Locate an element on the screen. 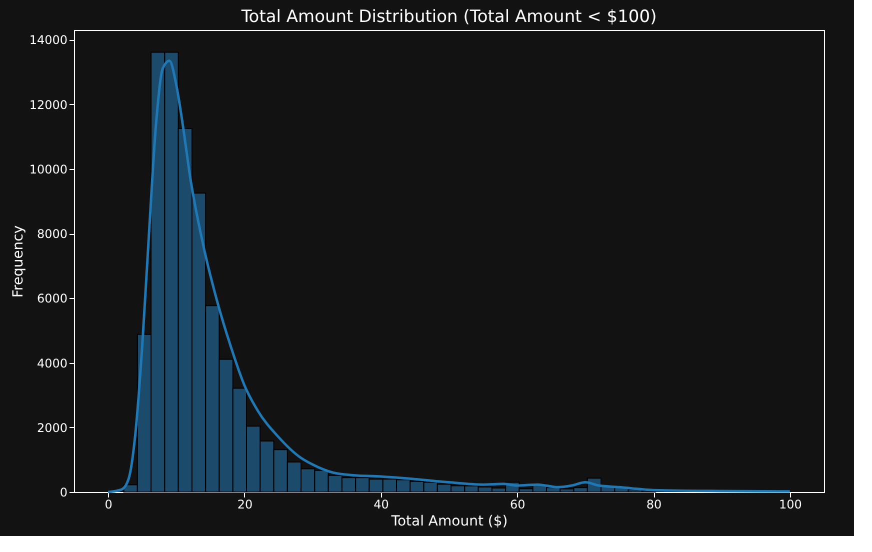 The height and width of the screenshot is (552, 872). chart-title: Total Amount Distribution (Total Amount < $100) is located at coordinates (448, 17).